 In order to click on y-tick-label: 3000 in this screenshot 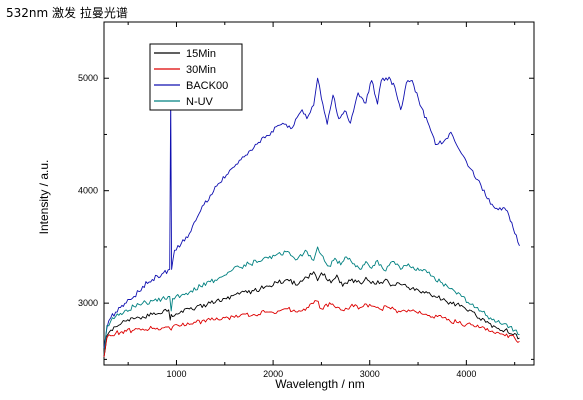, I will do `click(88, 303)`.